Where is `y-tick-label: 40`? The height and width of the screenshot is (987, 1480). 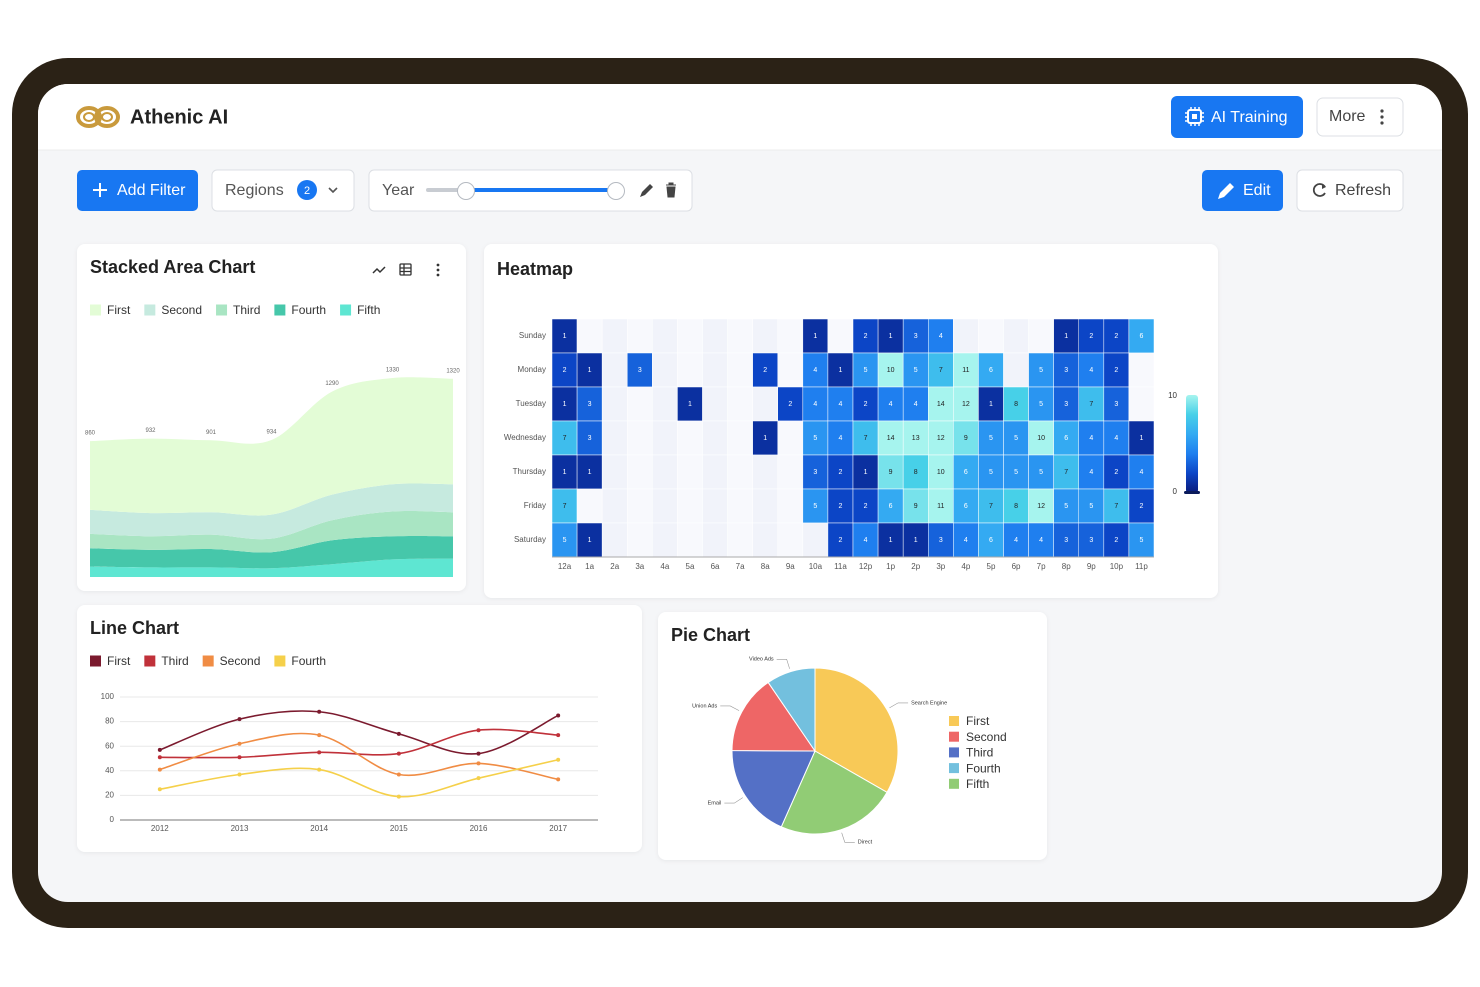
y-tick-label: 40 is located at coordinates (109, 770).